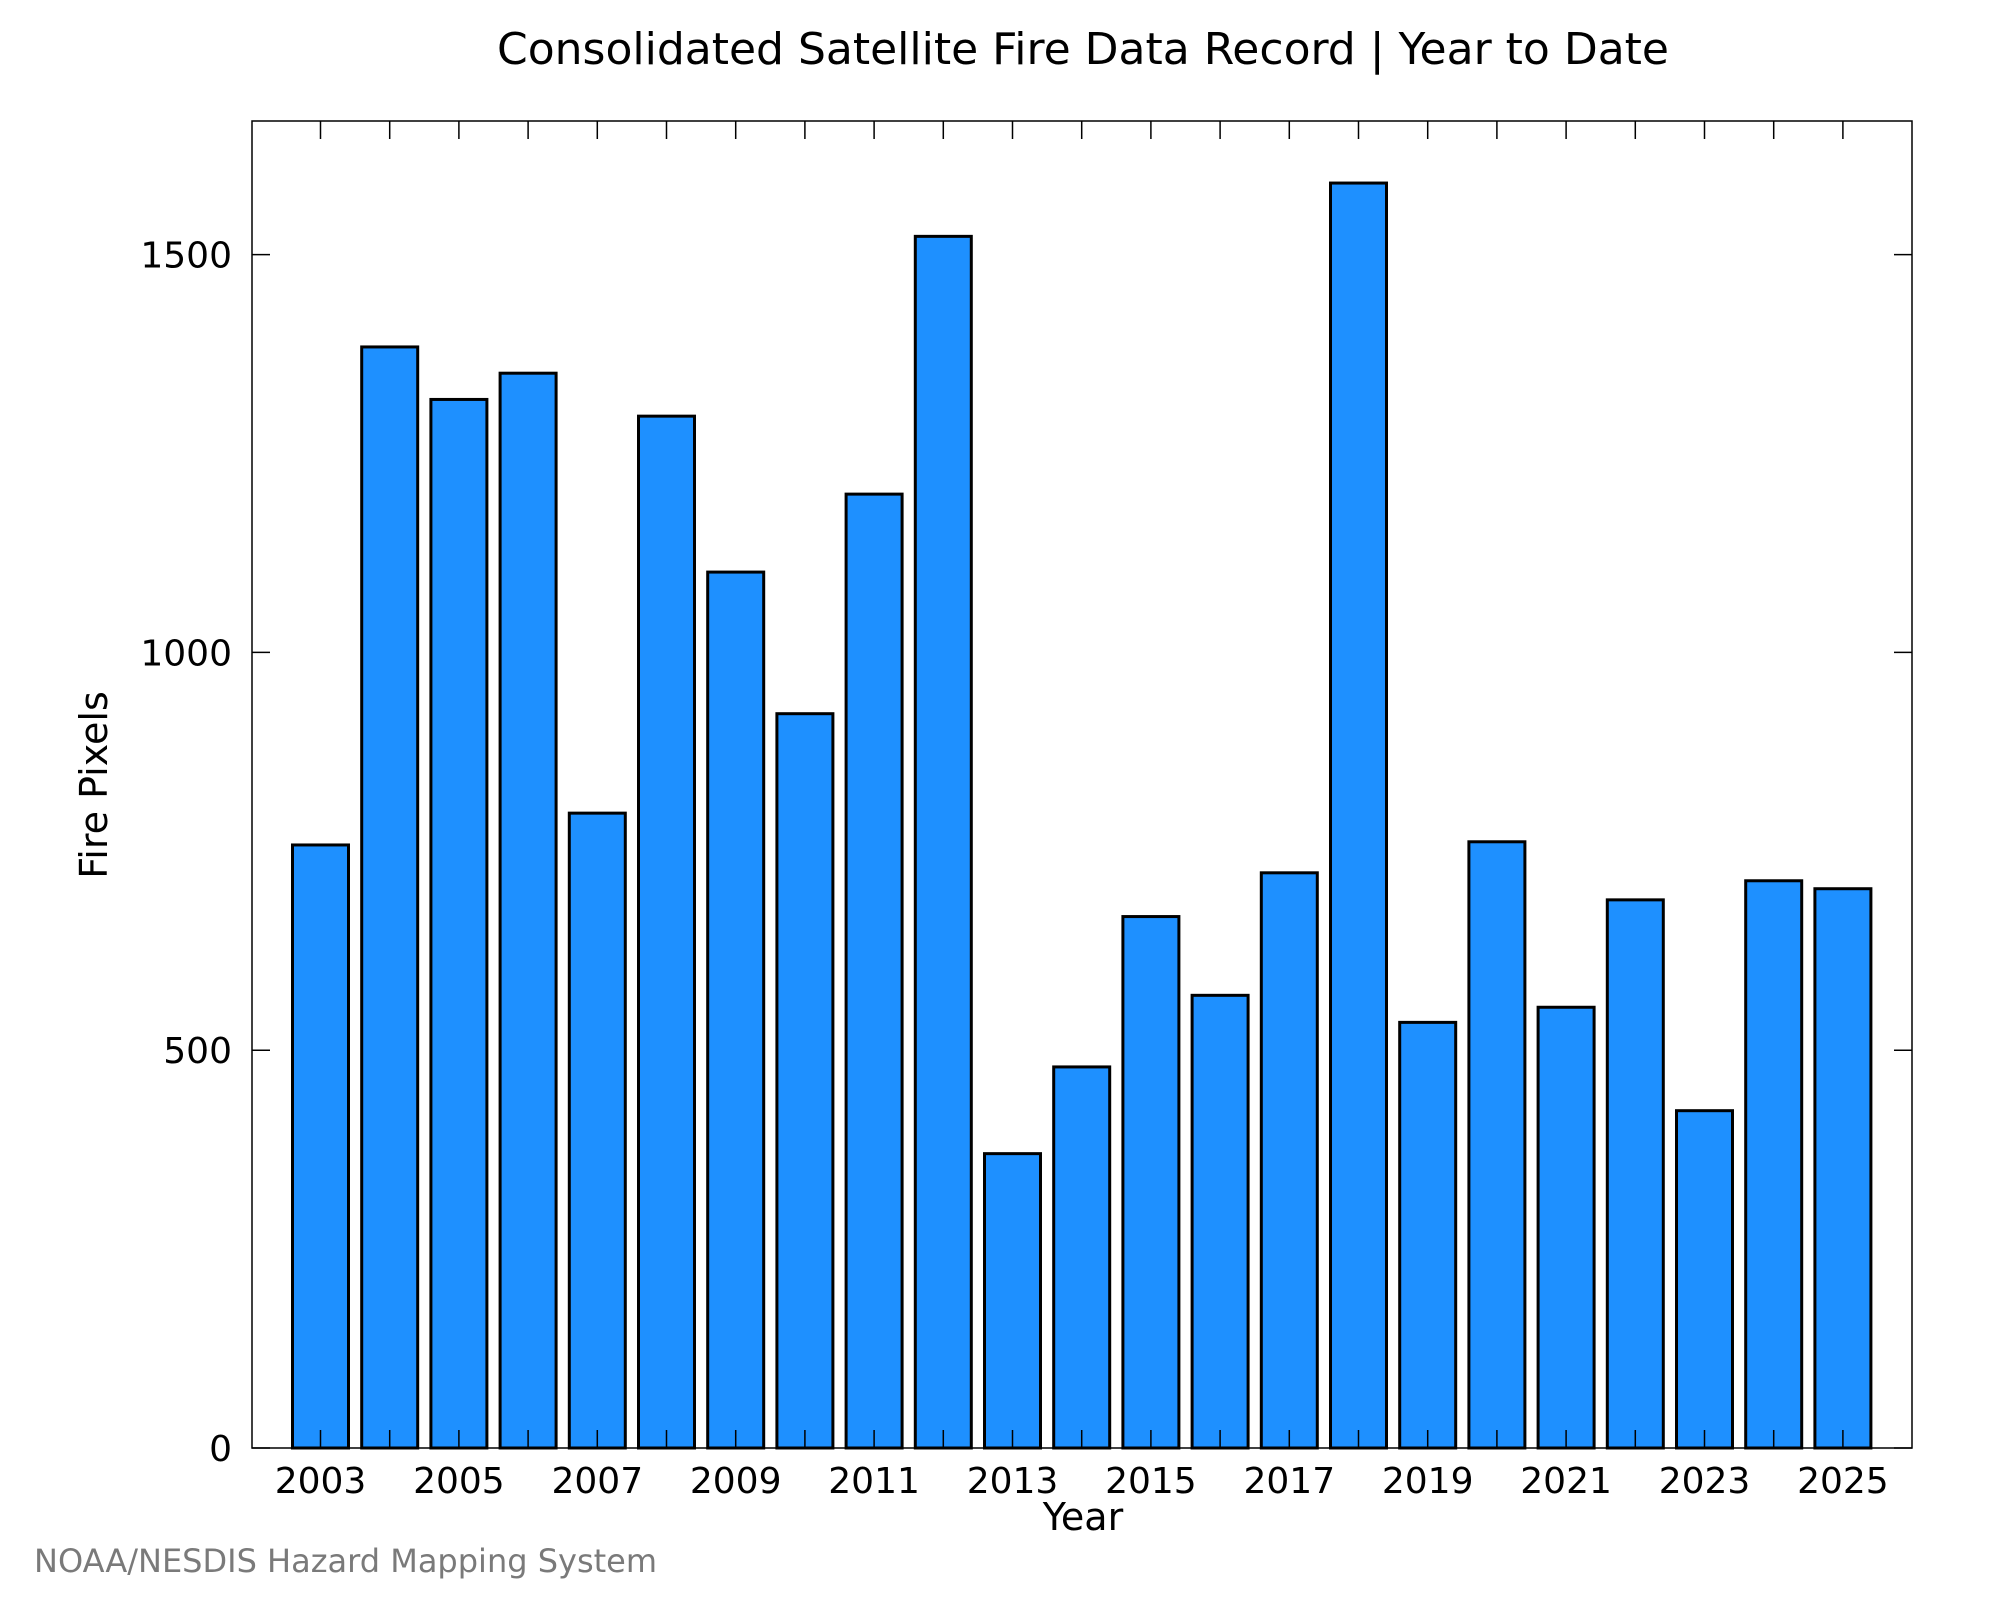 Image resolution: width=2000 pixels, height=1600 pixels. I want to click on bar-2007, so click(597, 1130).